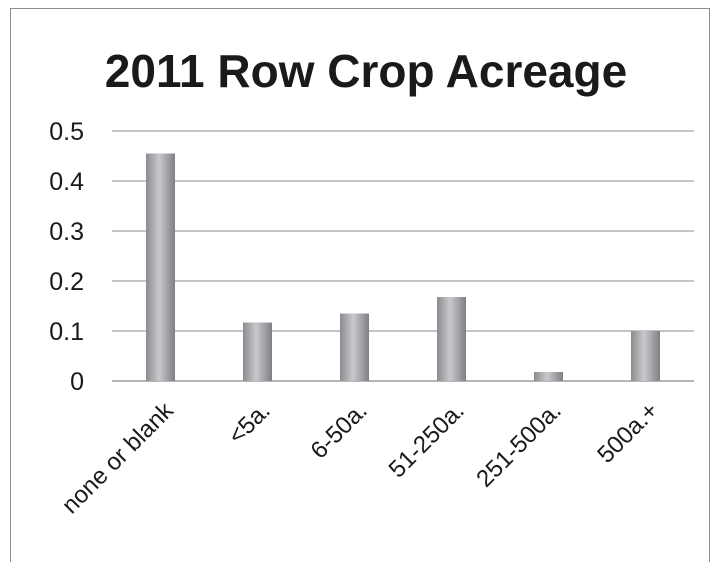 Image resolution: width=717 pixels, height=569 pixels. Describe the element at coordinates (118, 457) in the screenshot. I see `x-tick-label: none or blank` at that location.